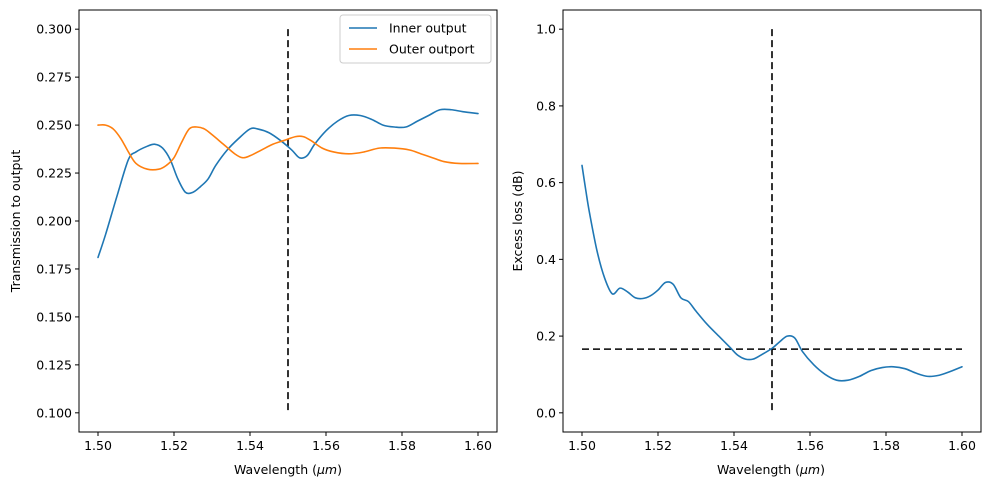 The height and width of the screenshot is (489, 989). Describe the element at coordinates (288, 183) in the screenshot. I see `transmission-series-inner-output` at that location.